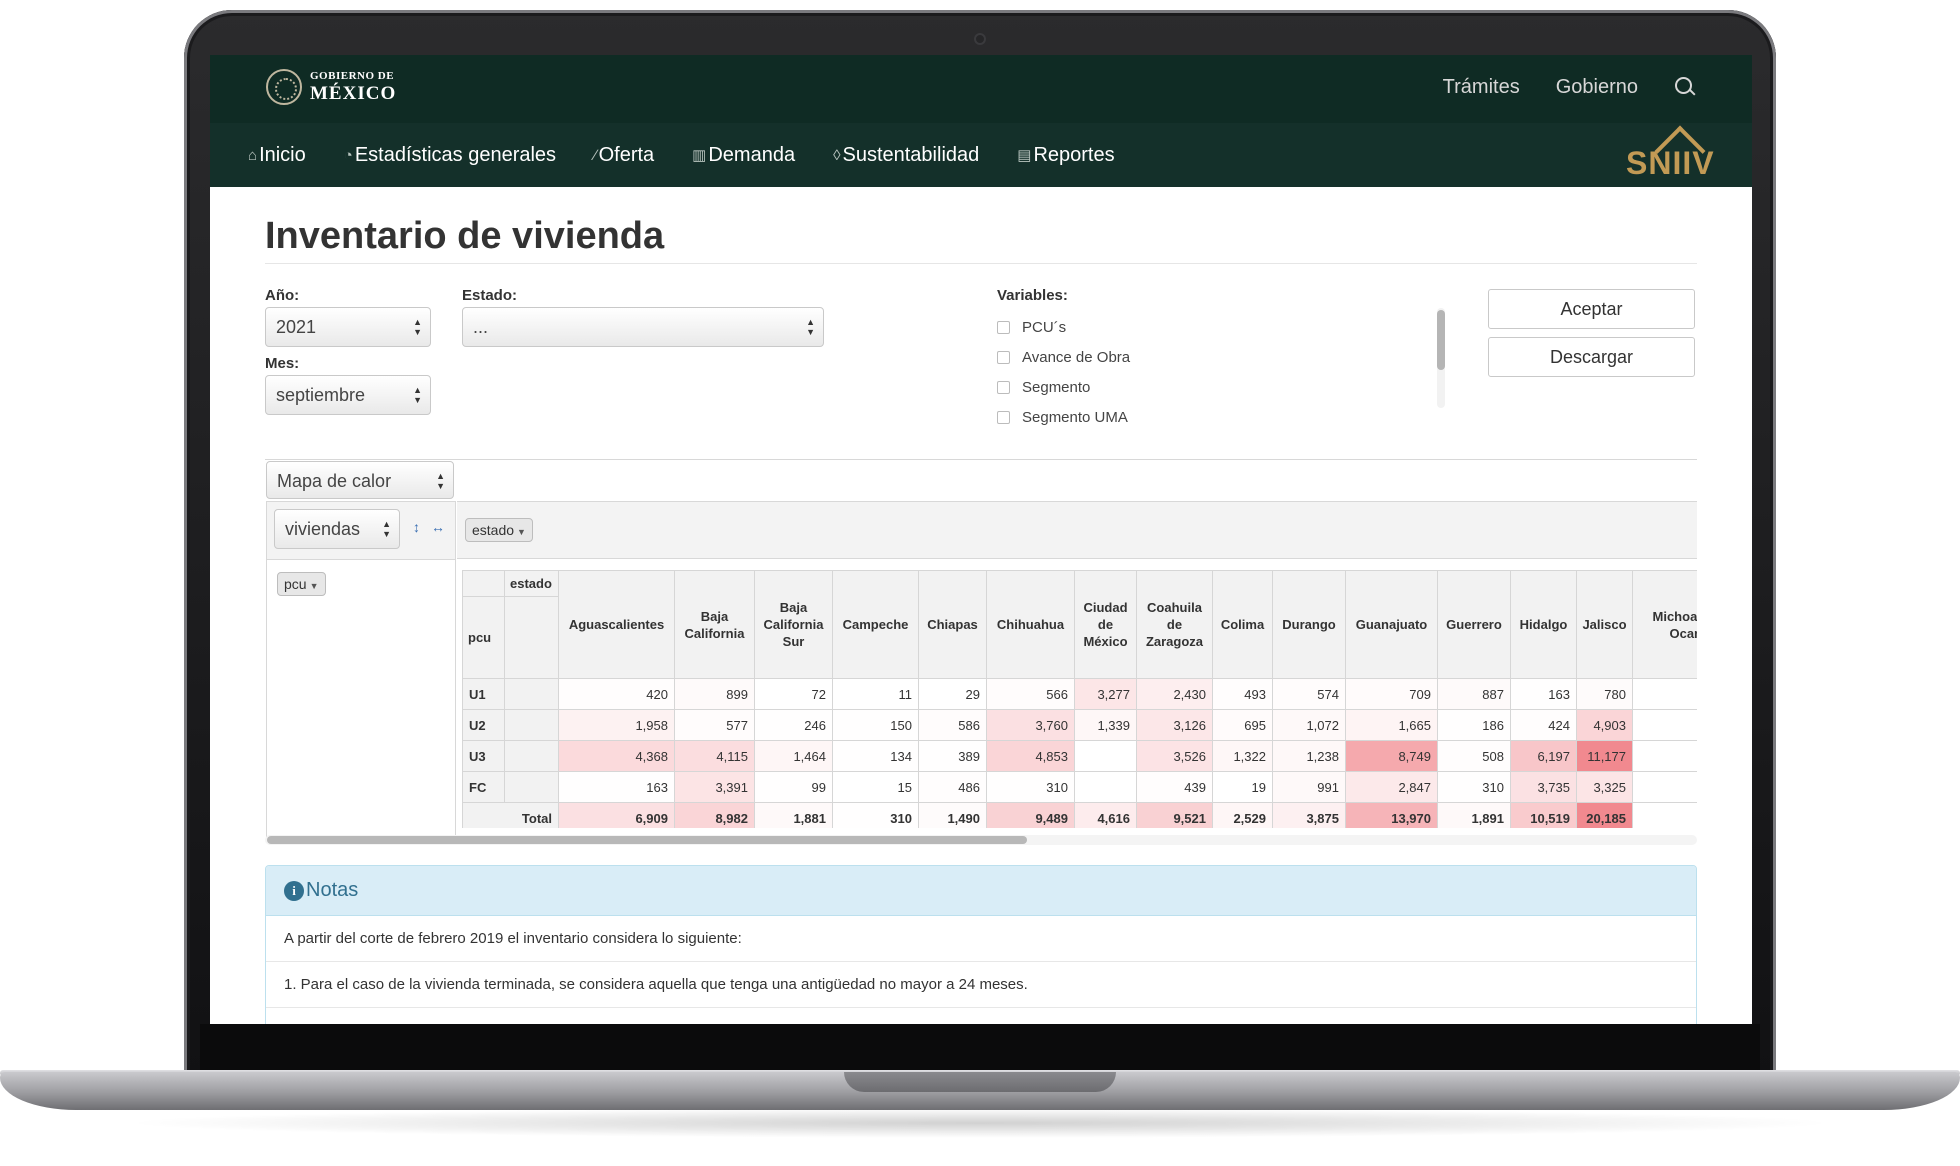 This screenshot has width=1960, height=1166. What do you see at coordinates (483, 787) in the screenshot?
I see `row-header: FC` at bounding box center [483, 787].